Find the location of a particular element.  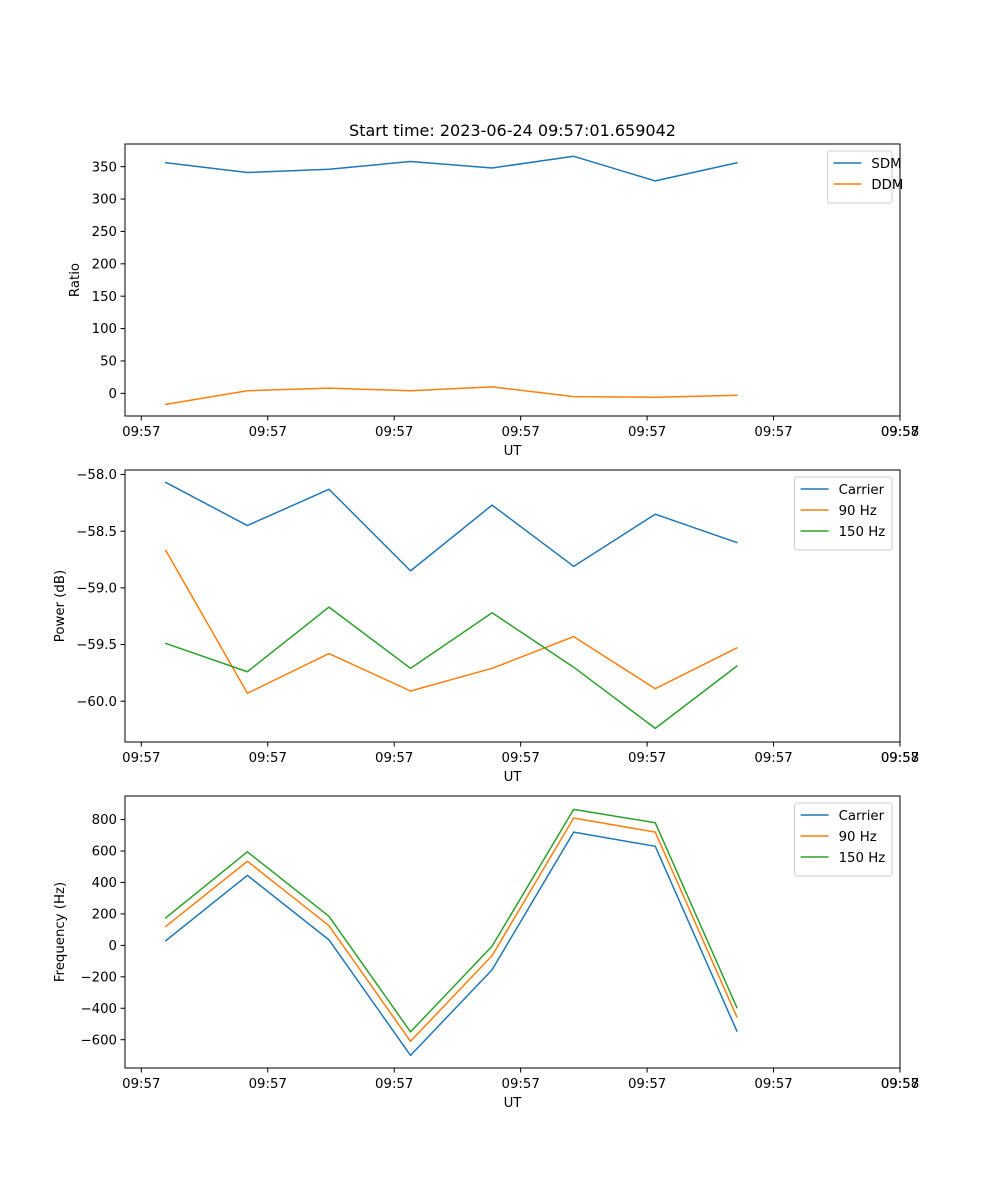

y-tick-label: −59.5 is located at coordinates (96, 645).